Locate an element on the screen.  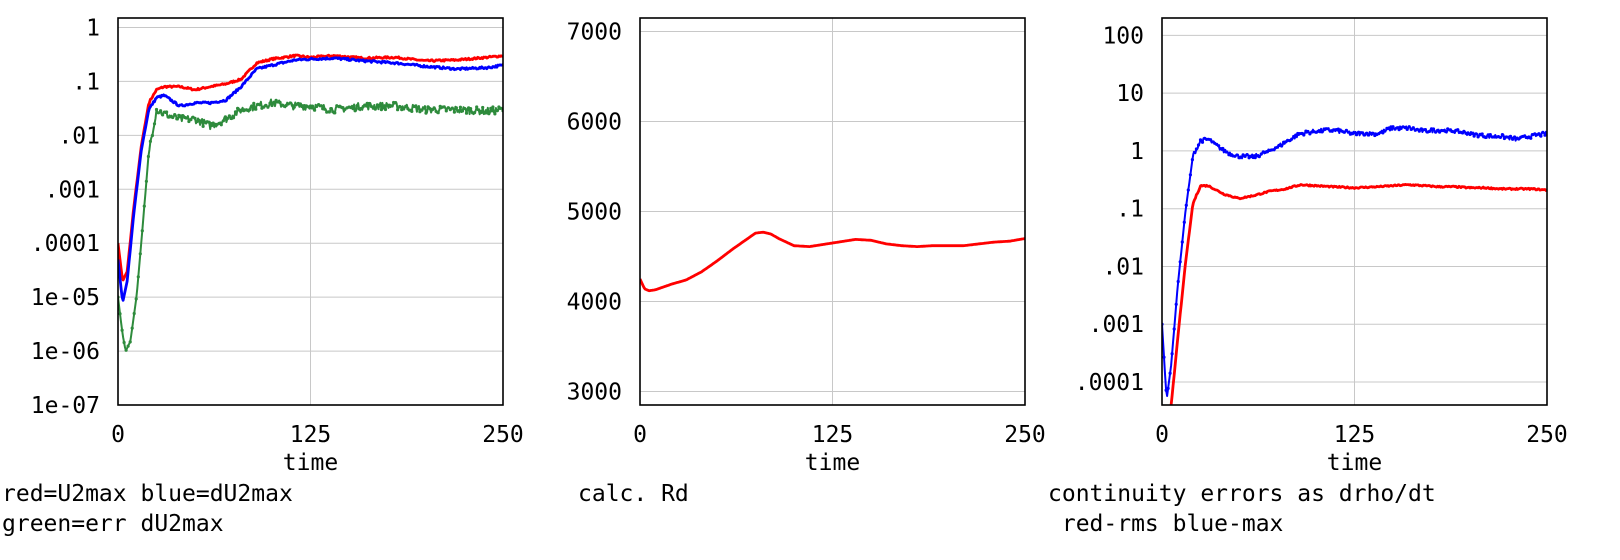
caption-line-1: continuity errors as drho/dt is located at coordinates (1242, 494).